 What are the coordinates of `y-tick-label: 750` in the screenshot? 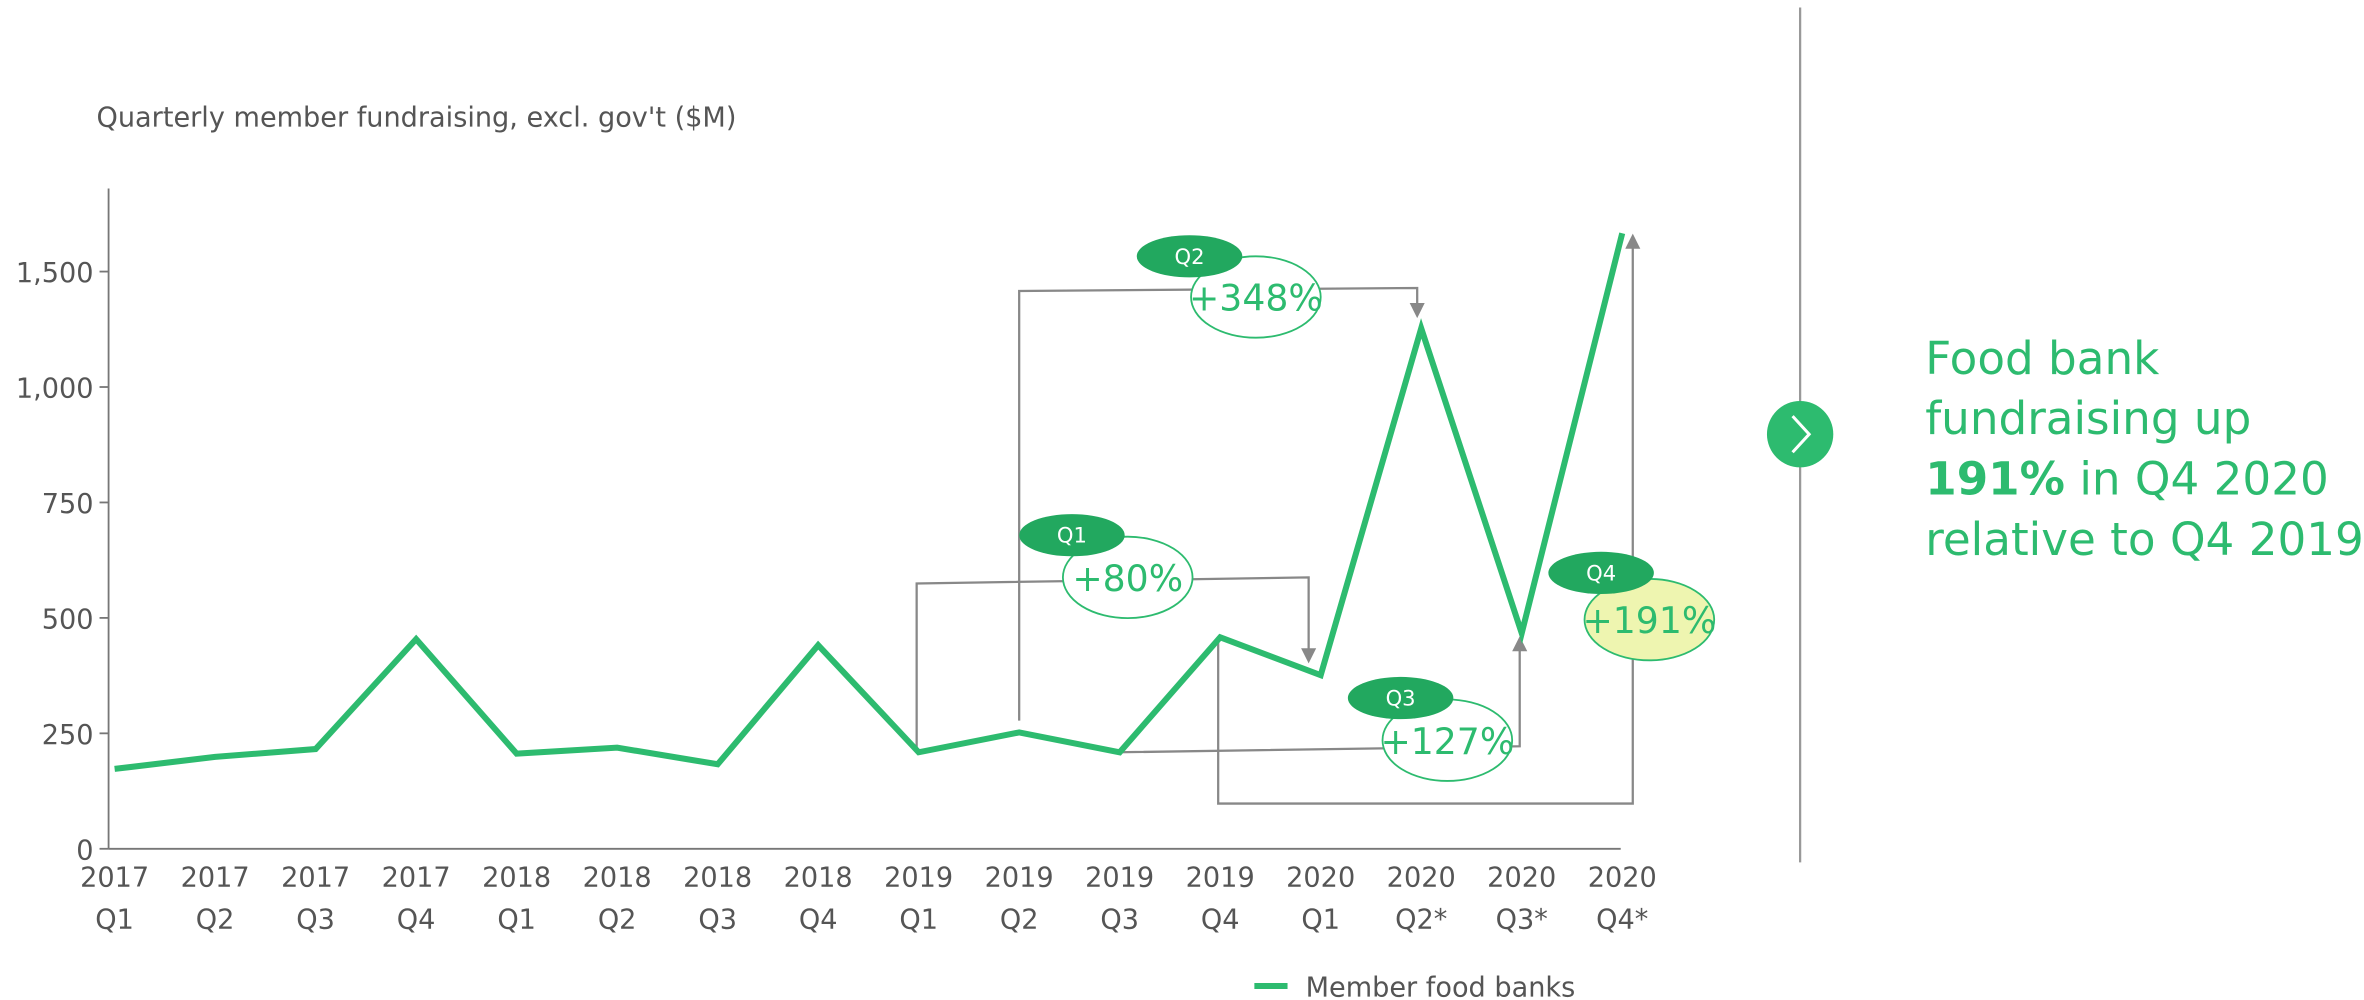 It's located at (68, 504).